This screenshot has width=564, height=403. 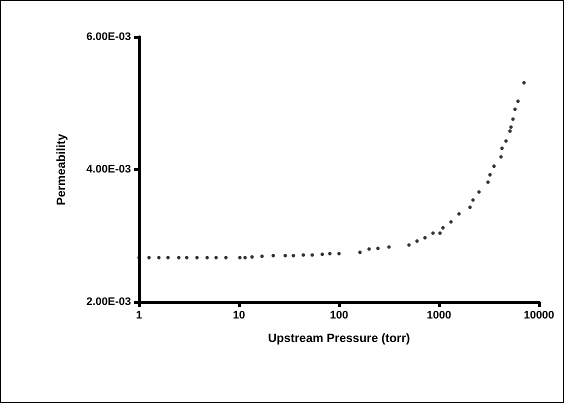 What do you see at coordinates (539, 316) in the screenshot?
I see `x-tick-label: 10000` at bounding box center [539, 316].